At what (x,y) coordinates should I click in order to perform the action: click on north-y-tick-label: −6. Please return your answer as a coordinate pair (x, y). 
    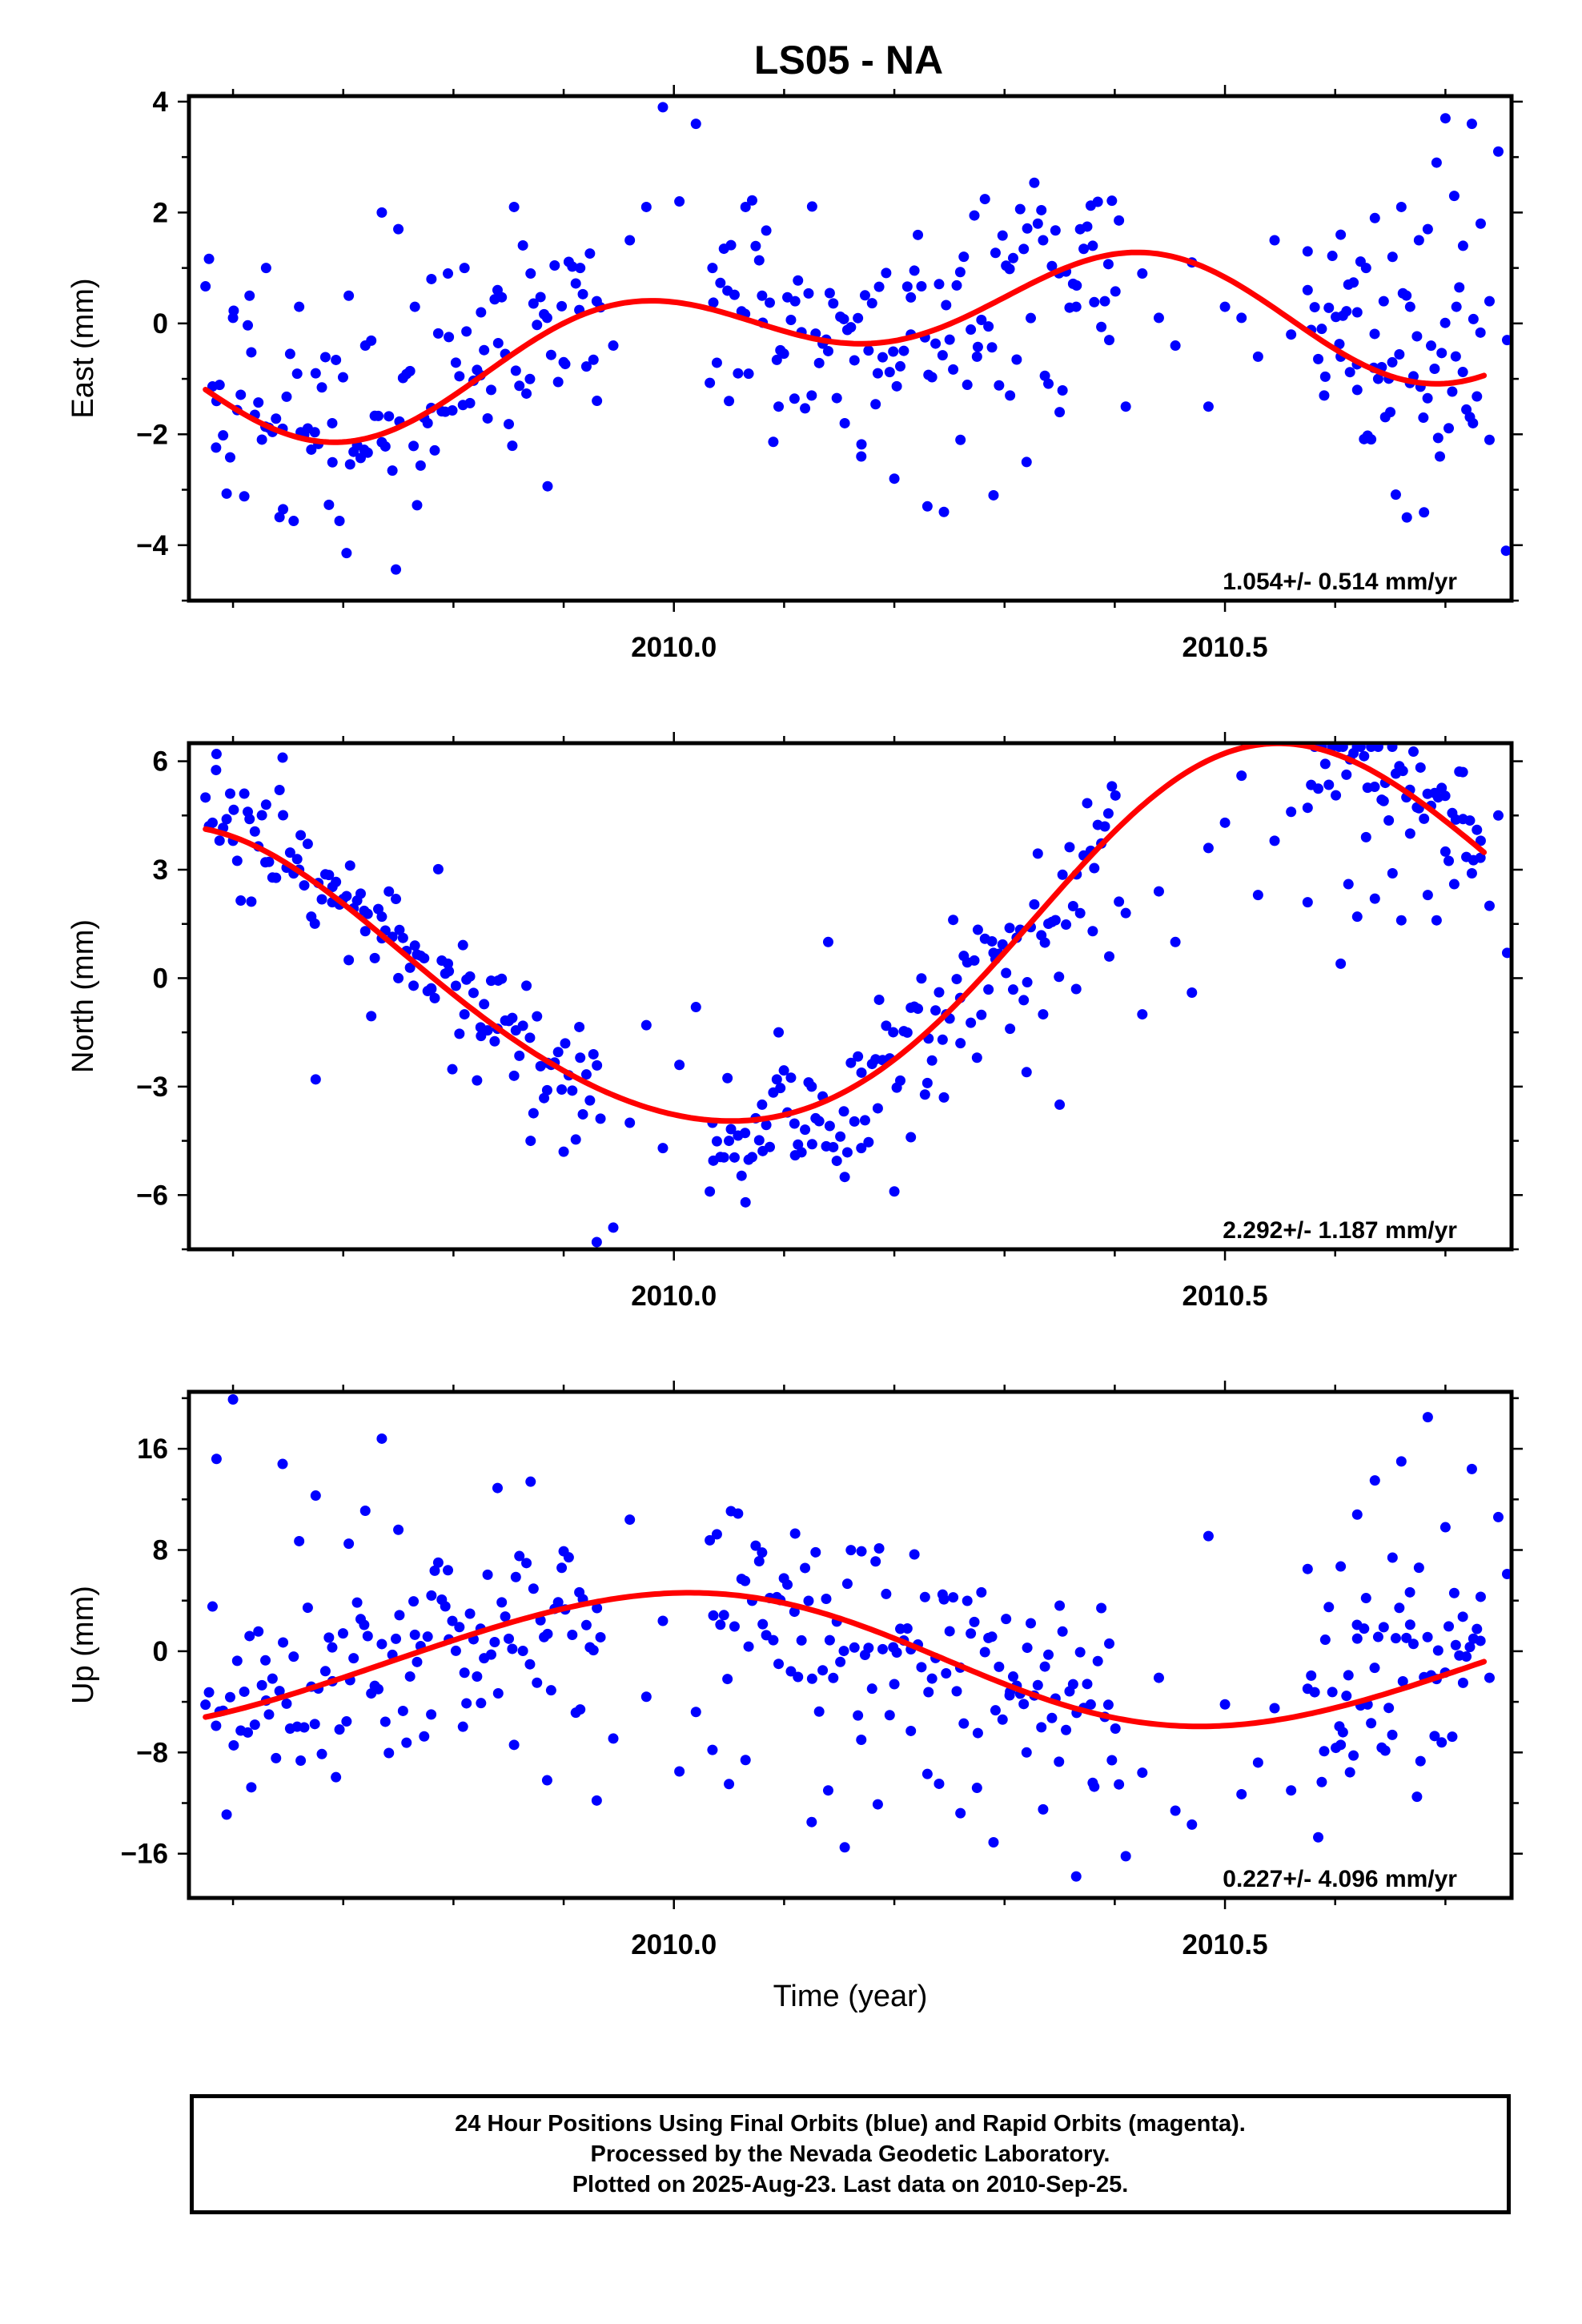
    Looking at the image, I should click on (152, 1195).